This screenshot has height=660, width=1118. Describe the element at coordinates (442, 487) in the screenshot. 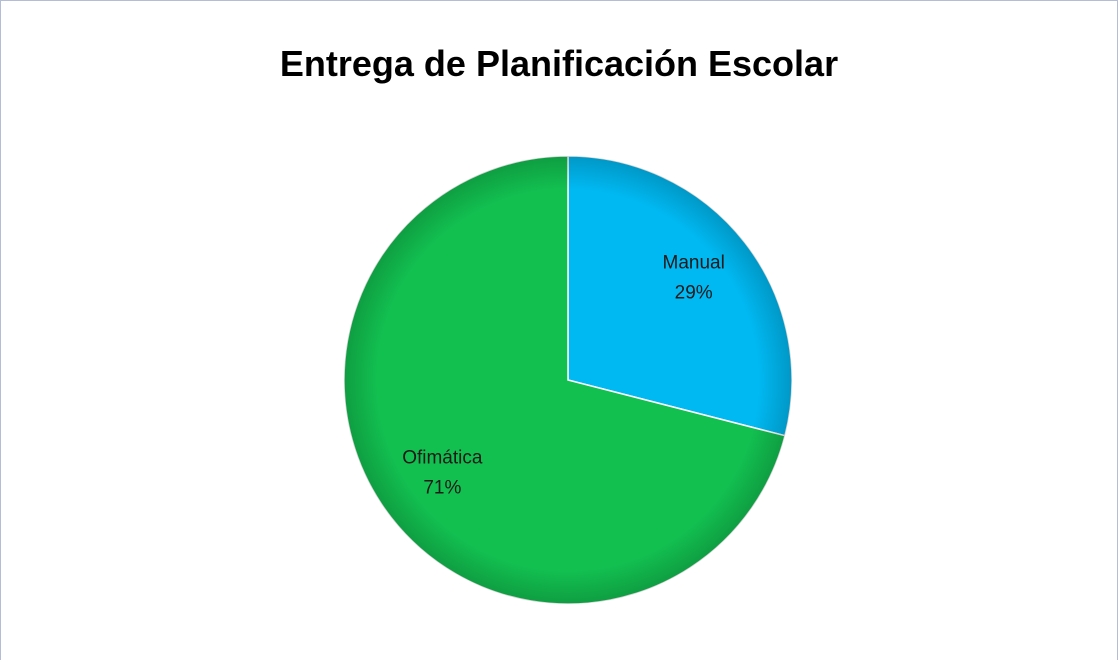

I see `slice-value-label: 71%` at that location.